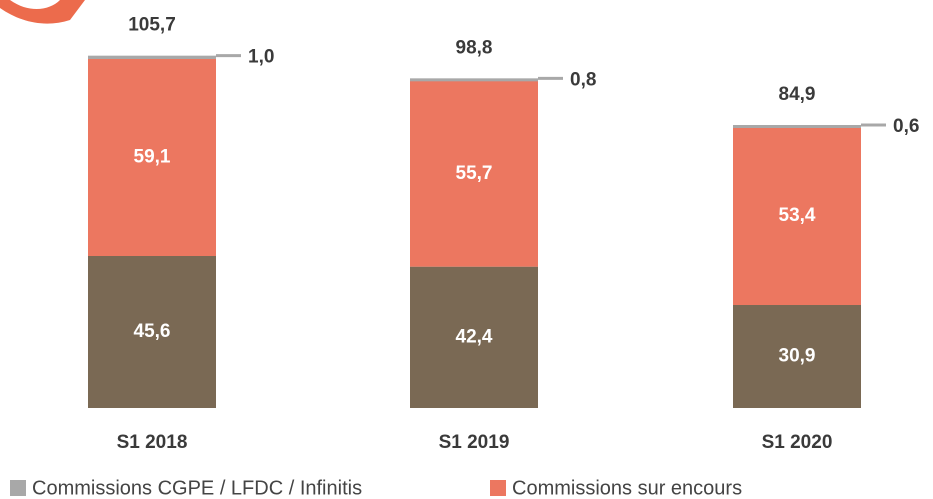  What do you see at coordinates (797, 442) in the screenshot?
I see `x-tick-label: S1 2020` at bounding box center [797, 442].